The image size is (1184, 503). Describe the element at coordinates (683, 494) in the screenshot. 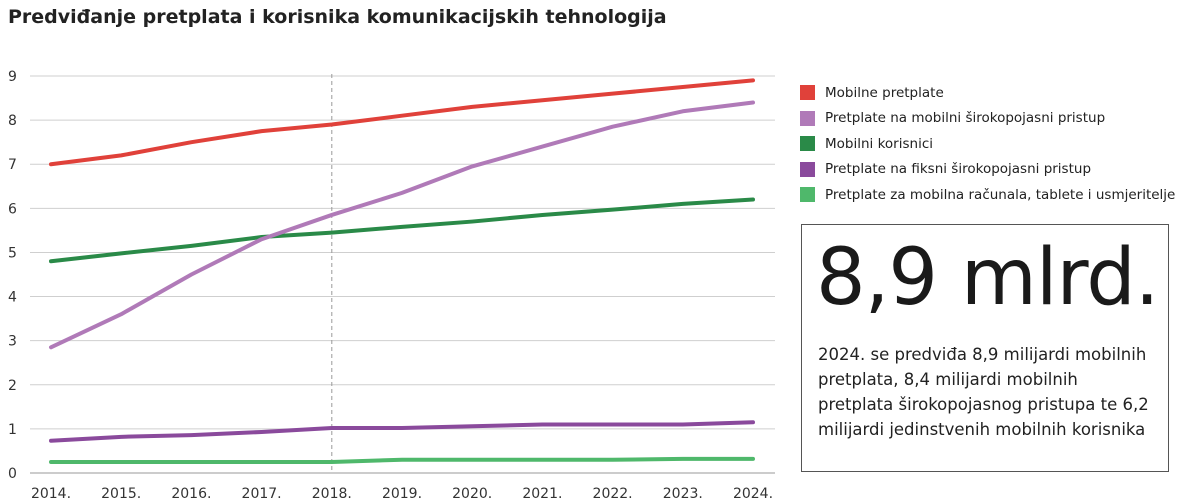

I see `x-tick-label: 2023.` at that location.